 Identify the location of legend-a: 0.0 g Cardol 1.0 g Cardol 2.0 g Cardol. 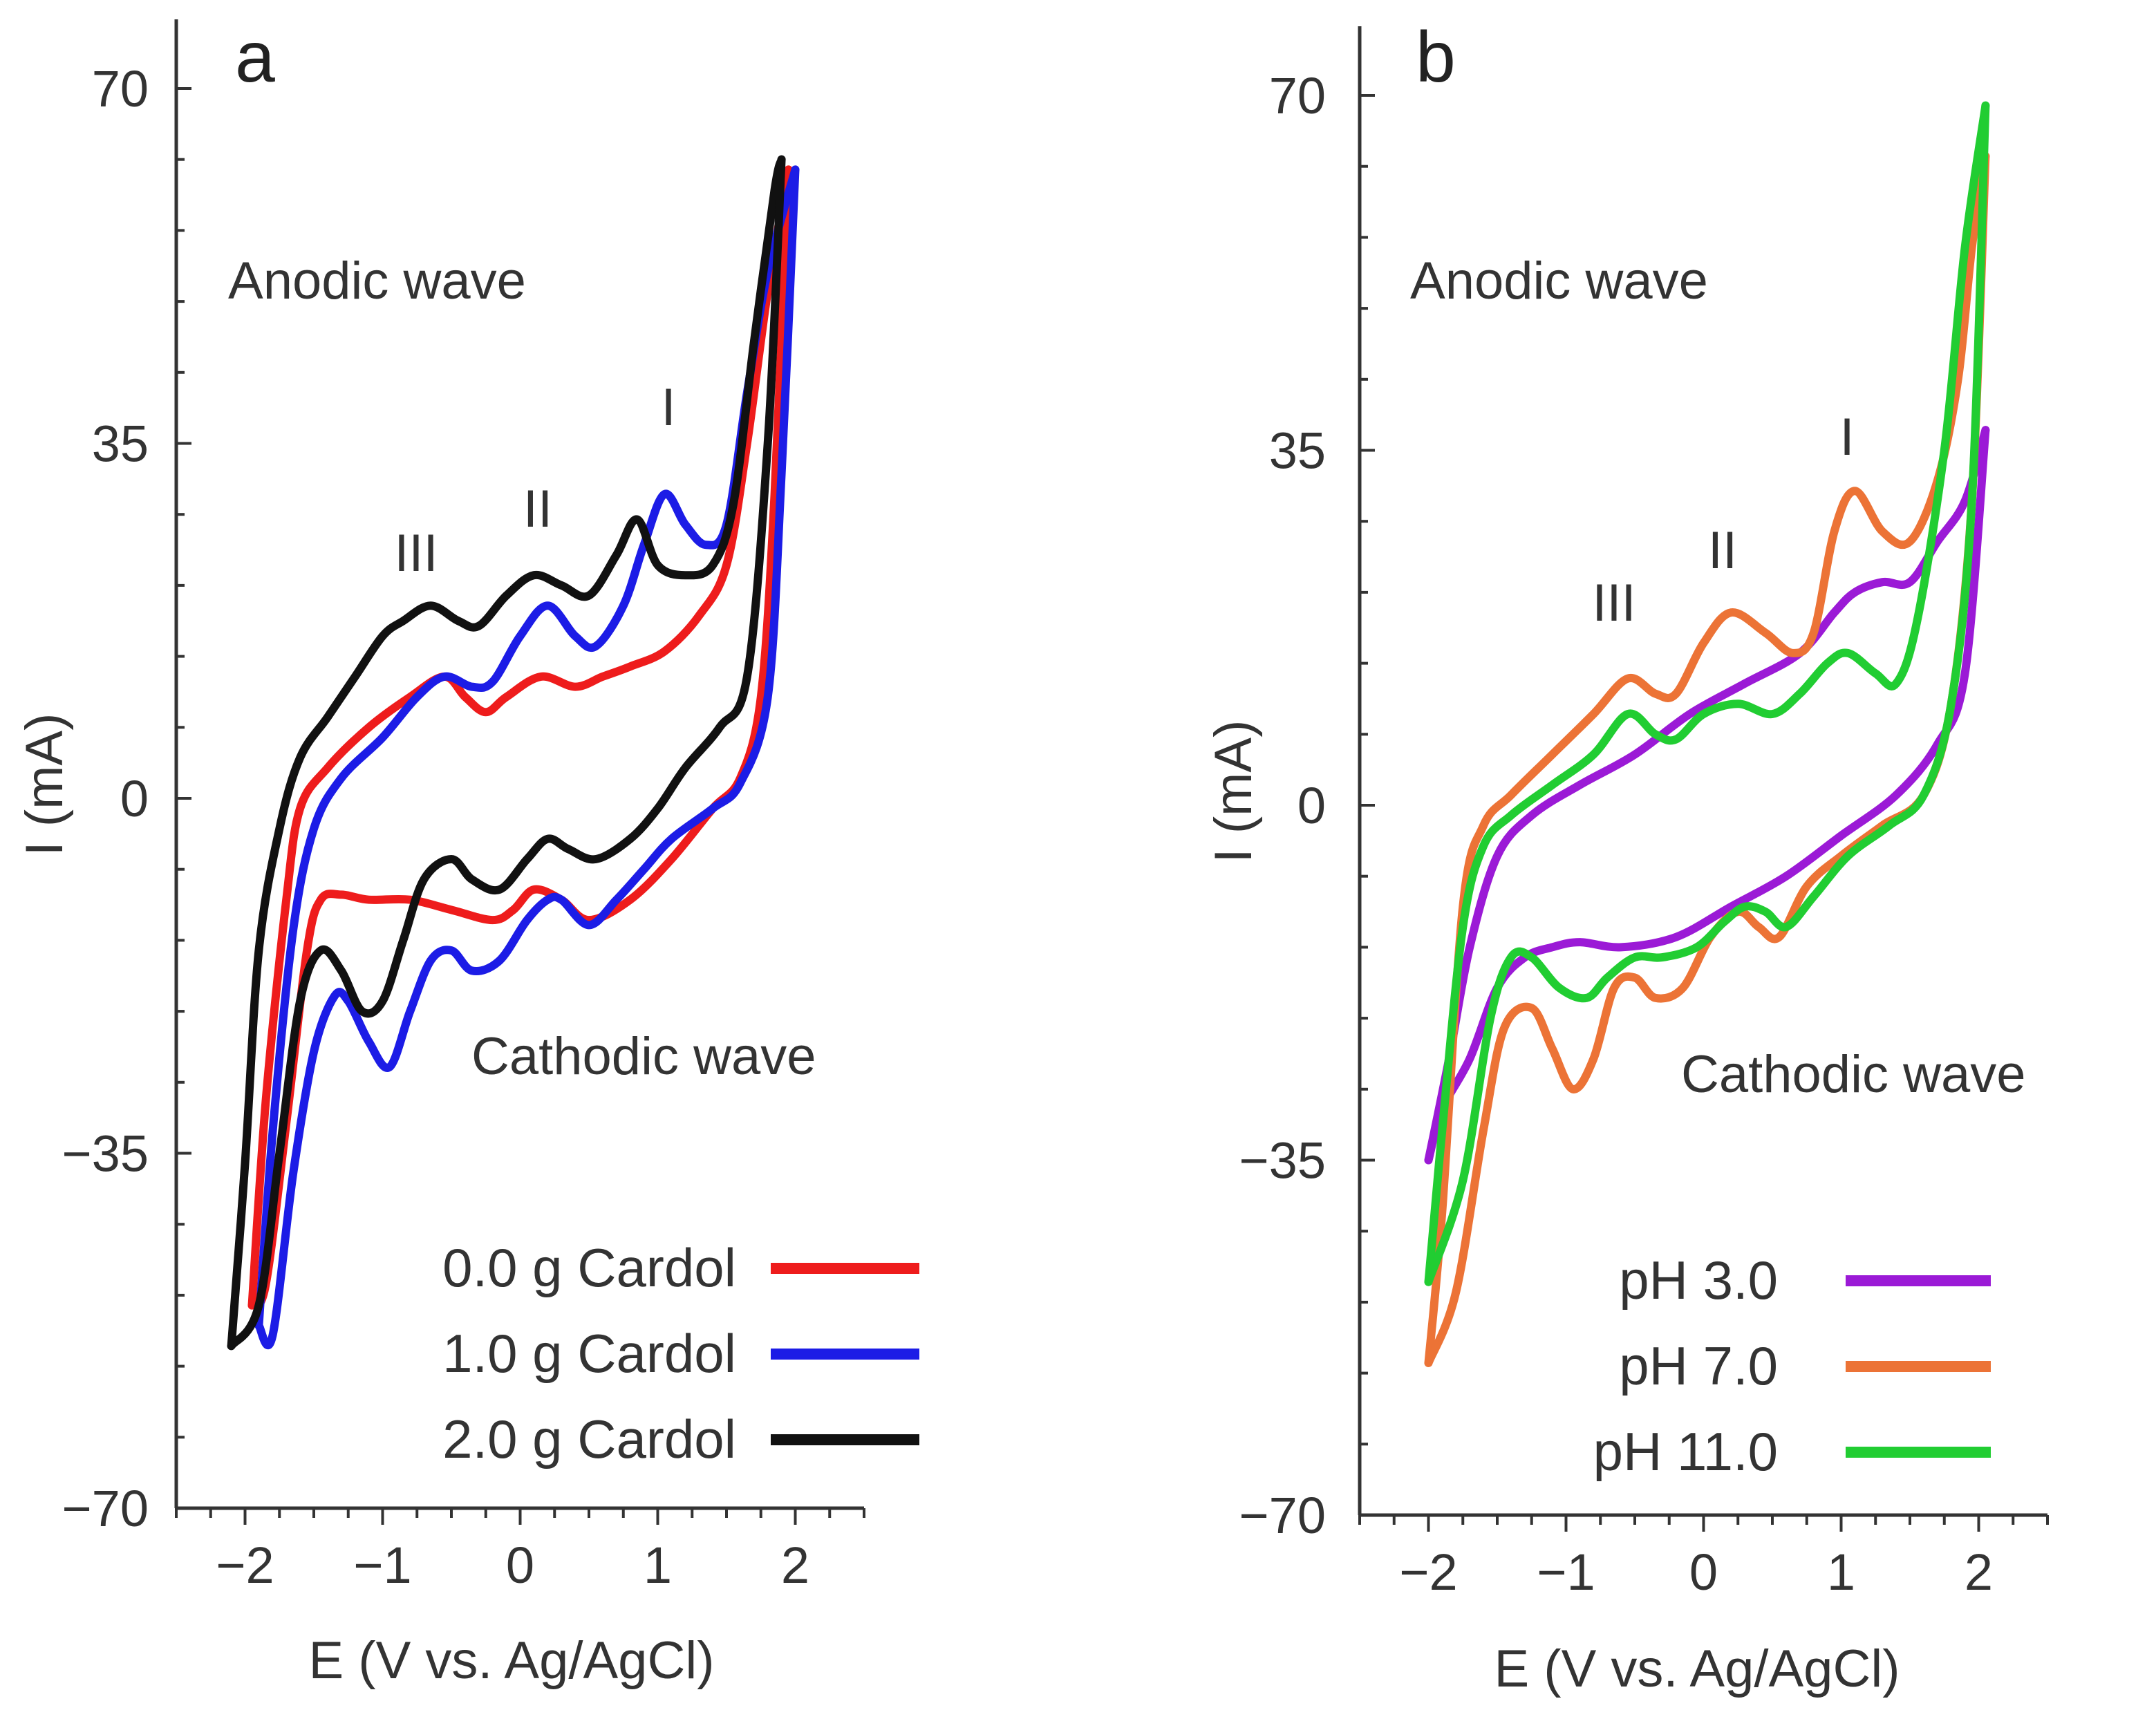
(681, 1353).